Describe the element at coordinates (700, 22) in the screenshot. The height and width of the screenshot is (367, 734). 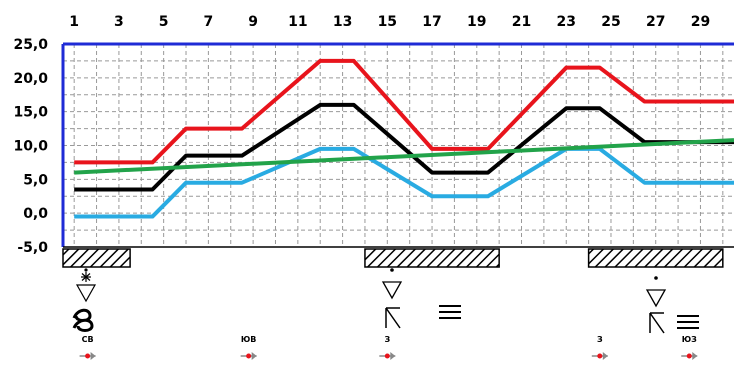
I see `x-tick-label: 29` at that location.